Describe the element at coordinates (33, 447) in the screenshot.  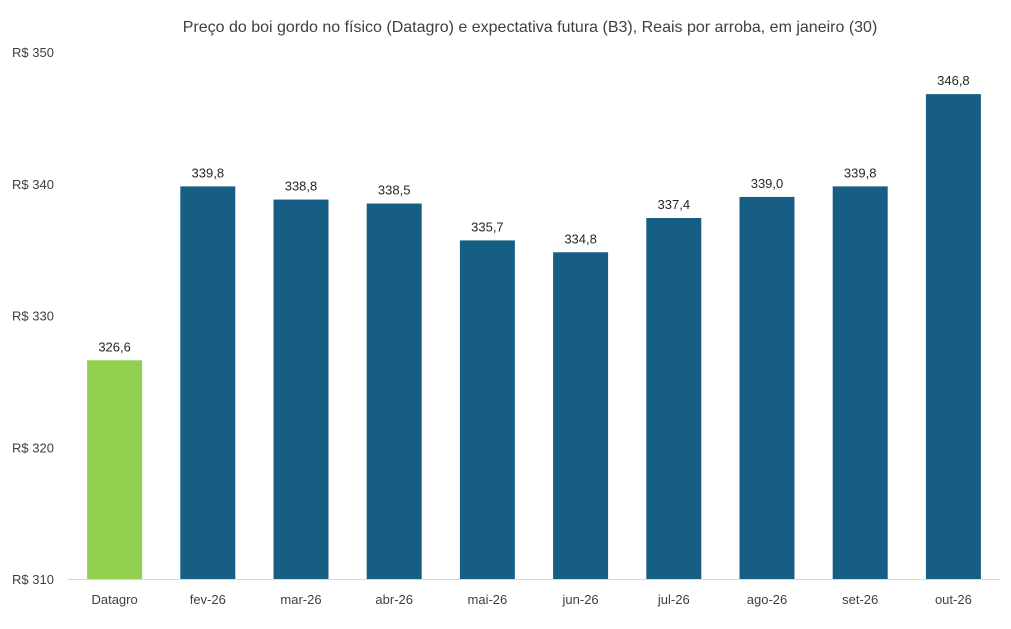
I see `y-tick-label: R$ 320` at that location.